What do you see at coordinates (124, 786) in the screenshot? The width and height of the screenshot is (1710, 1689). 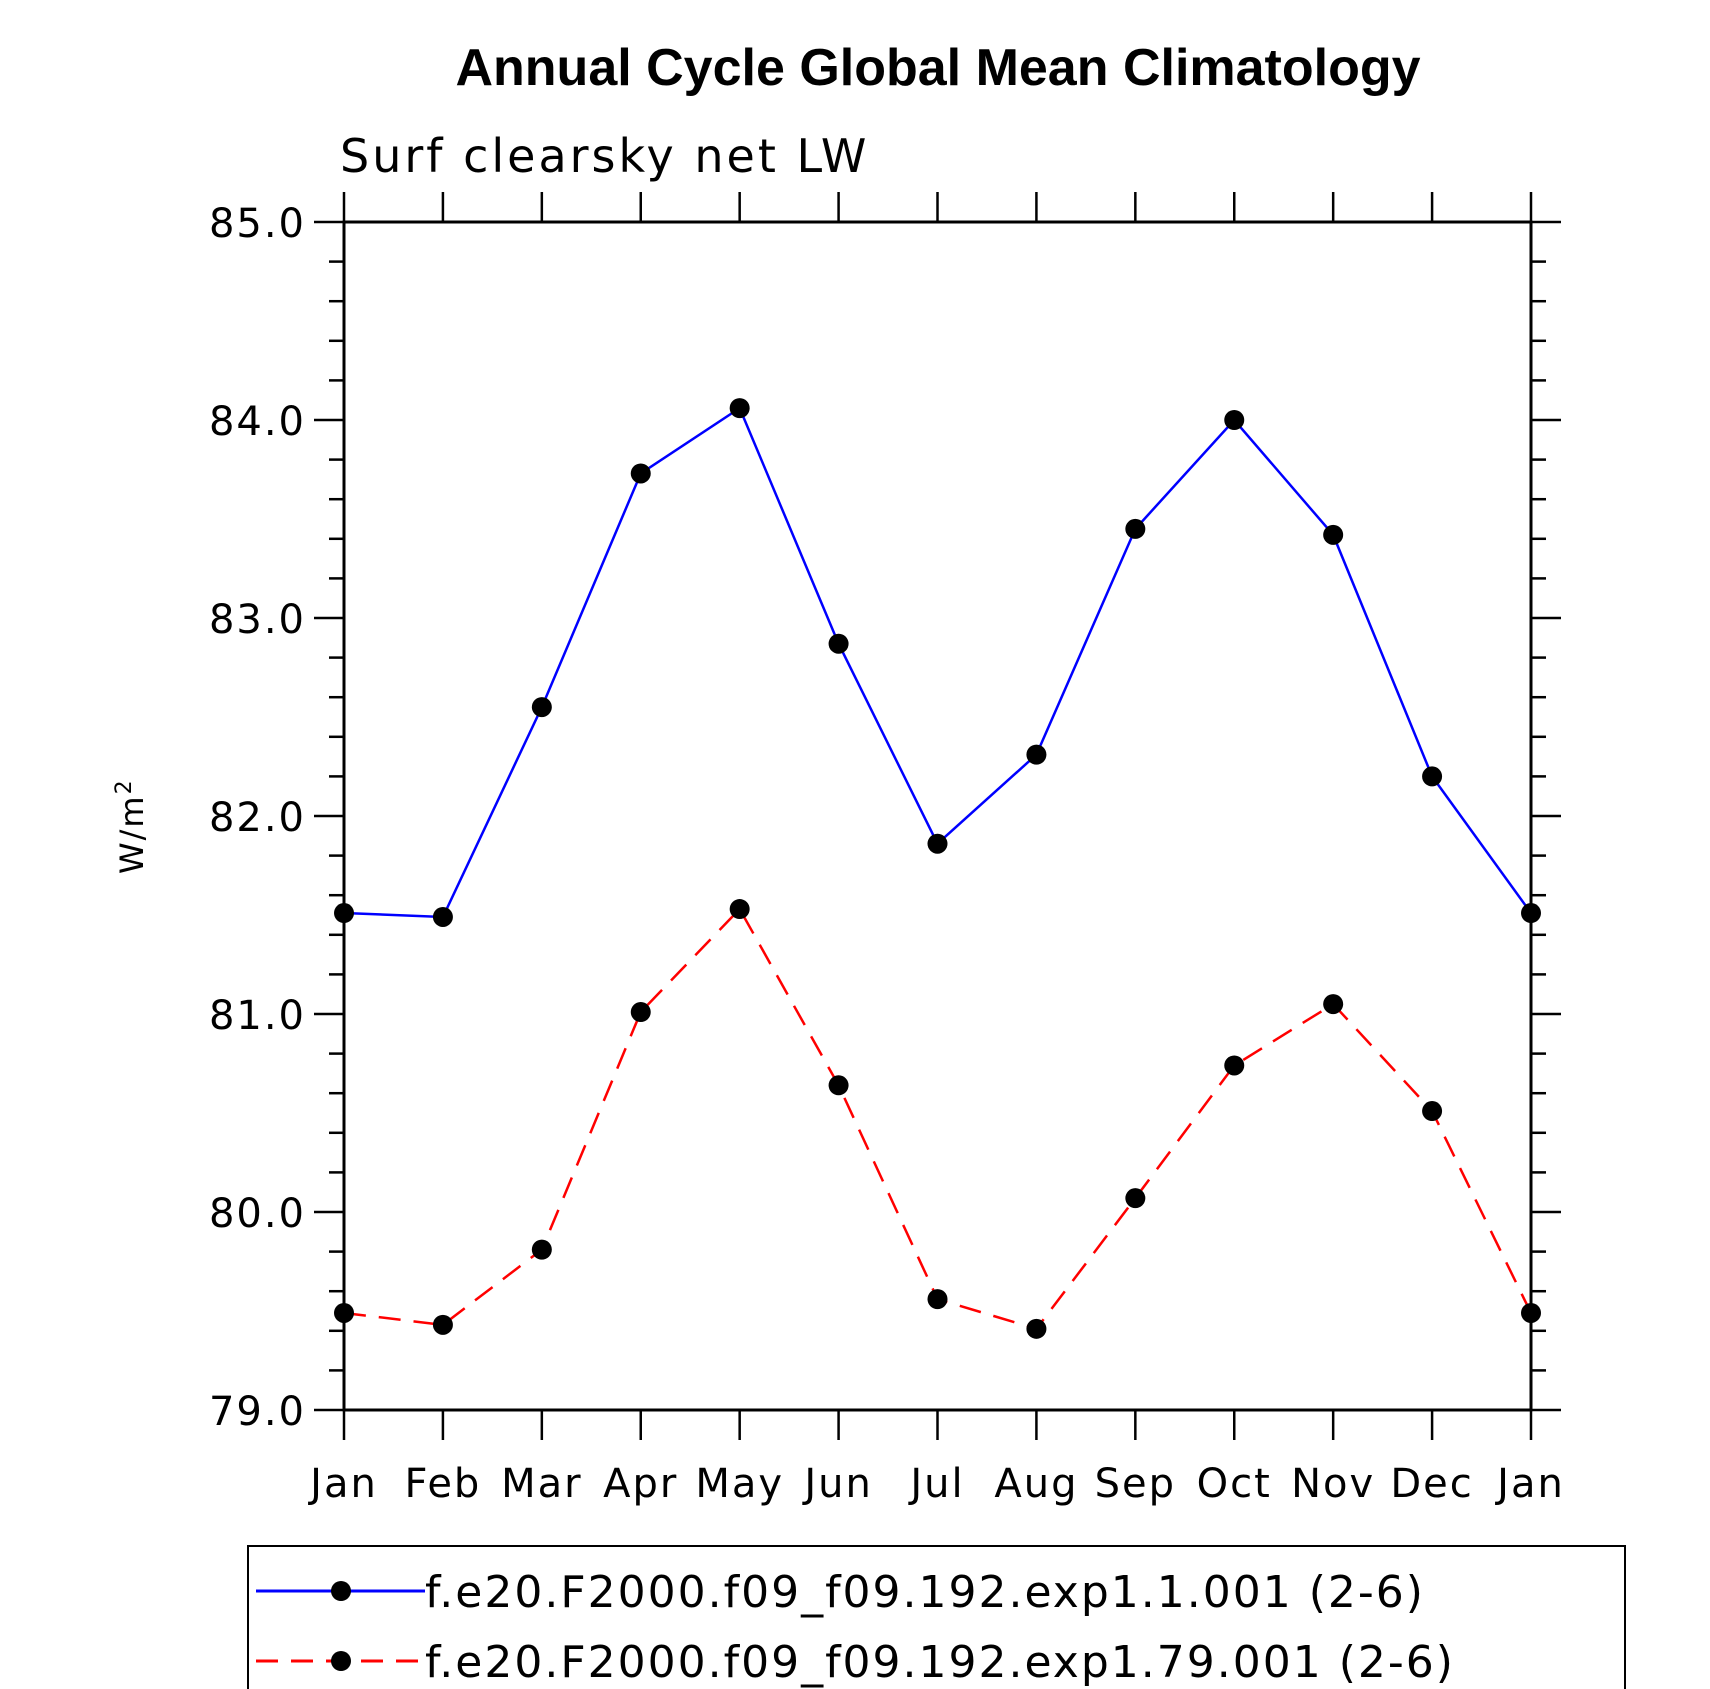 I see `y-axis-label-superscript: 2` at bounding box center [124, 786].